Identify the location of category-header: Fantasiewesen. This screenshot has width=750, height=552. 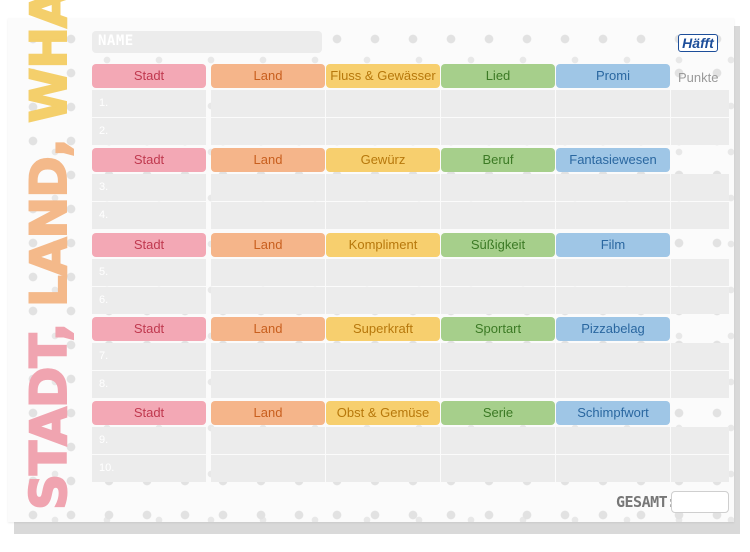
(613, 160).